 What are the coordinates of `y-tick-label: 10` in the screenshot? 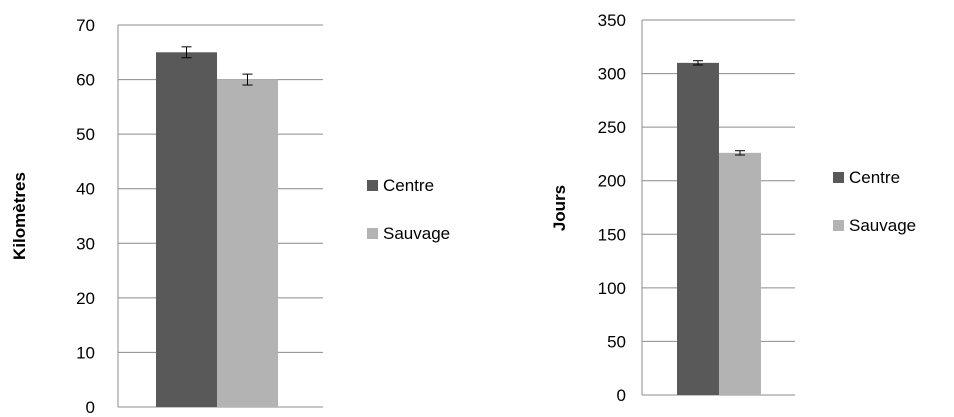 It's located at (85, 352).